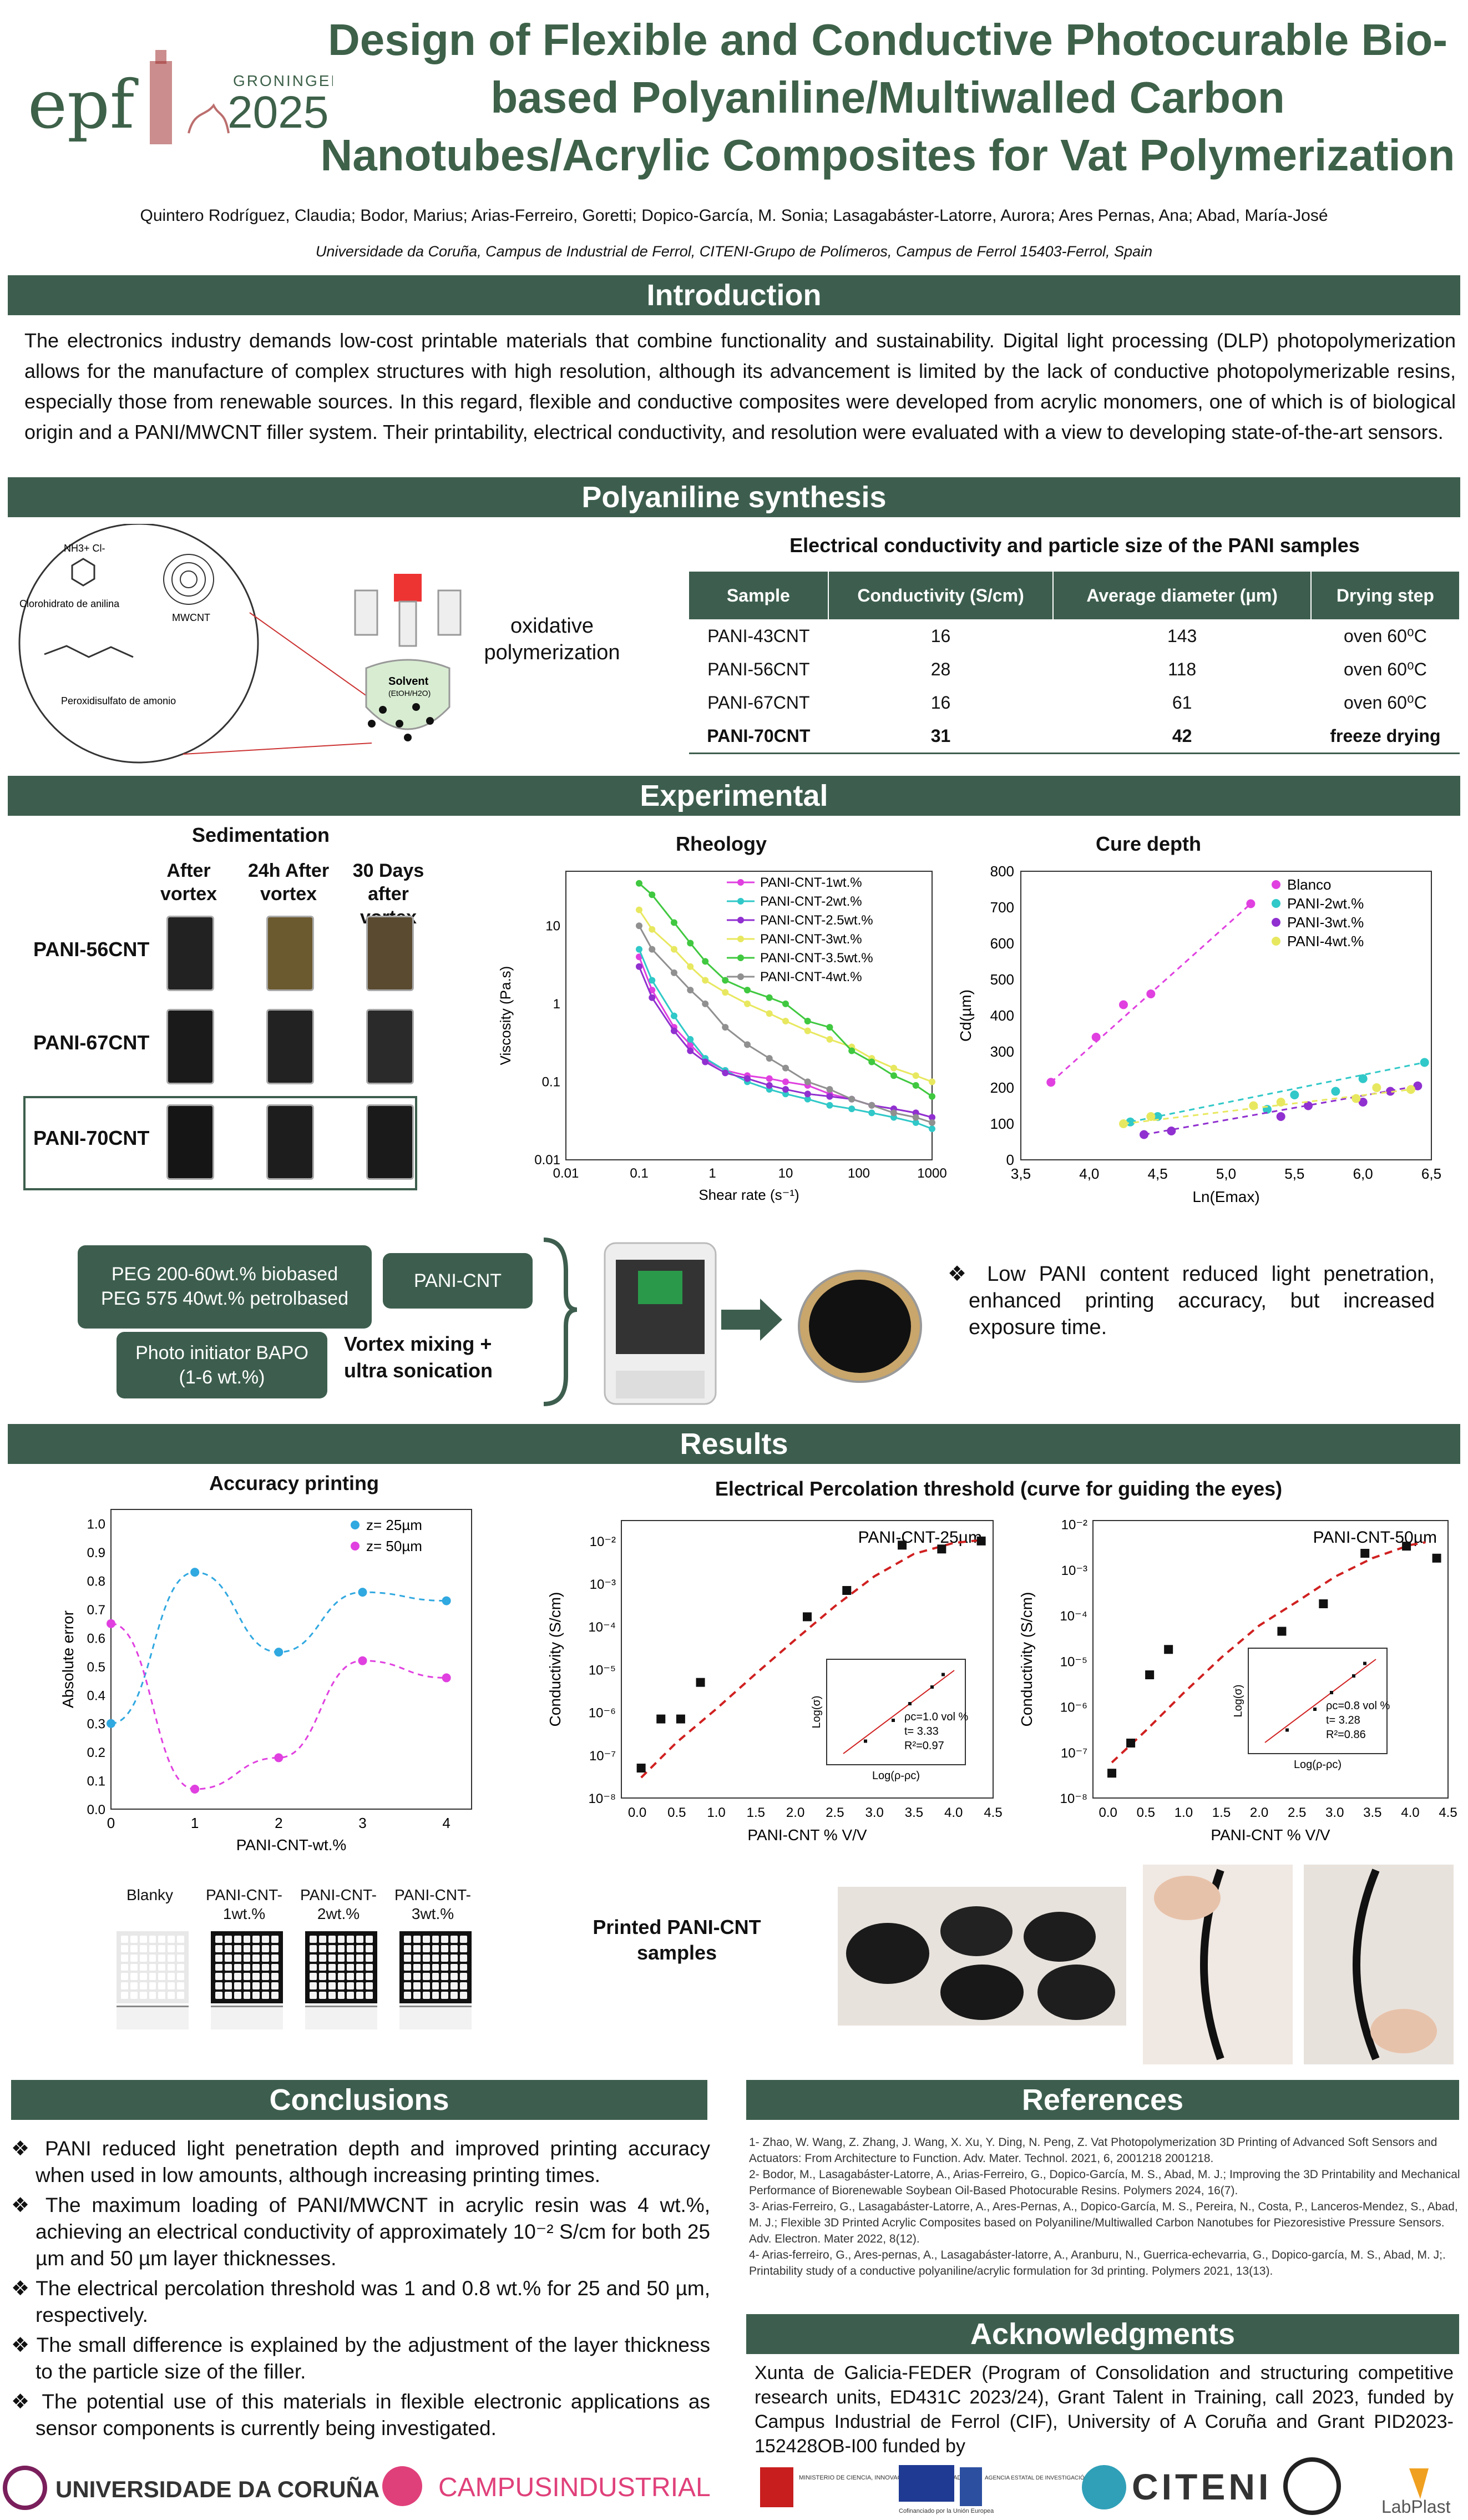 The width and height of the screenshot is (1468, 2520). Describe the element at coordinates (339, 1904) in the screenshot. I see `sample-label: PANI-CNT- 2wt.%` at that location.